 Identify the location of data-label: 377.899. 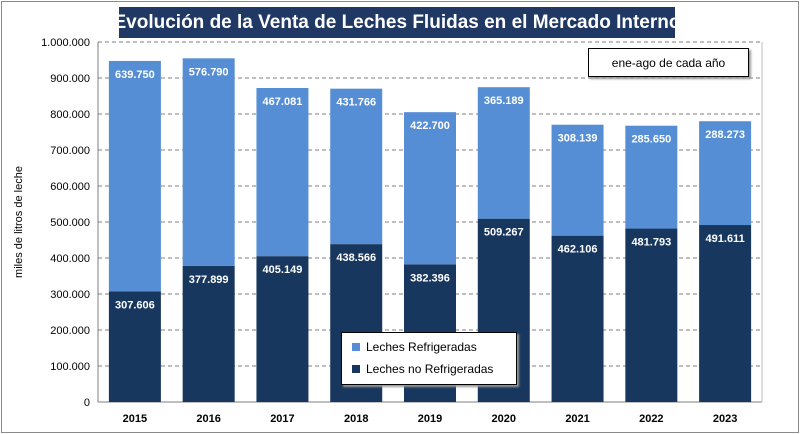
(209, 280).